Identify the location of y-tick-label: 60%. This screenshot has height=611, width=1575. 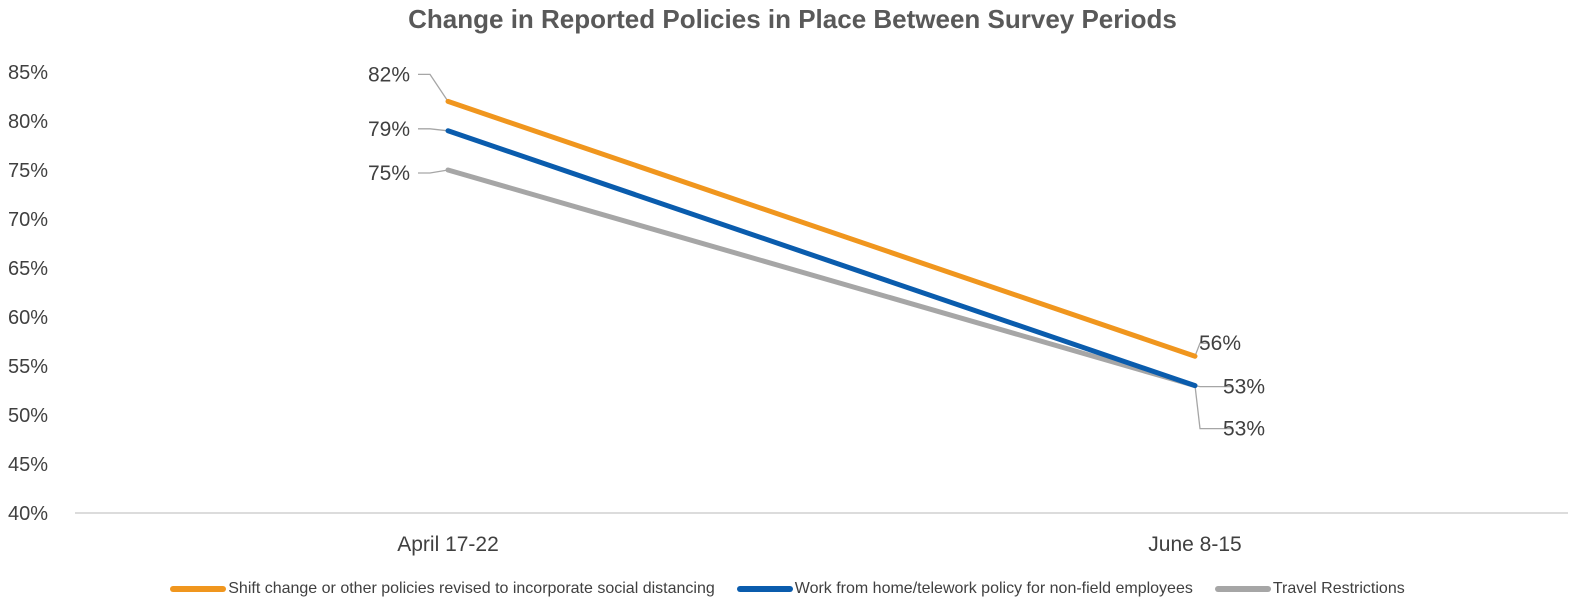
(28, 318).